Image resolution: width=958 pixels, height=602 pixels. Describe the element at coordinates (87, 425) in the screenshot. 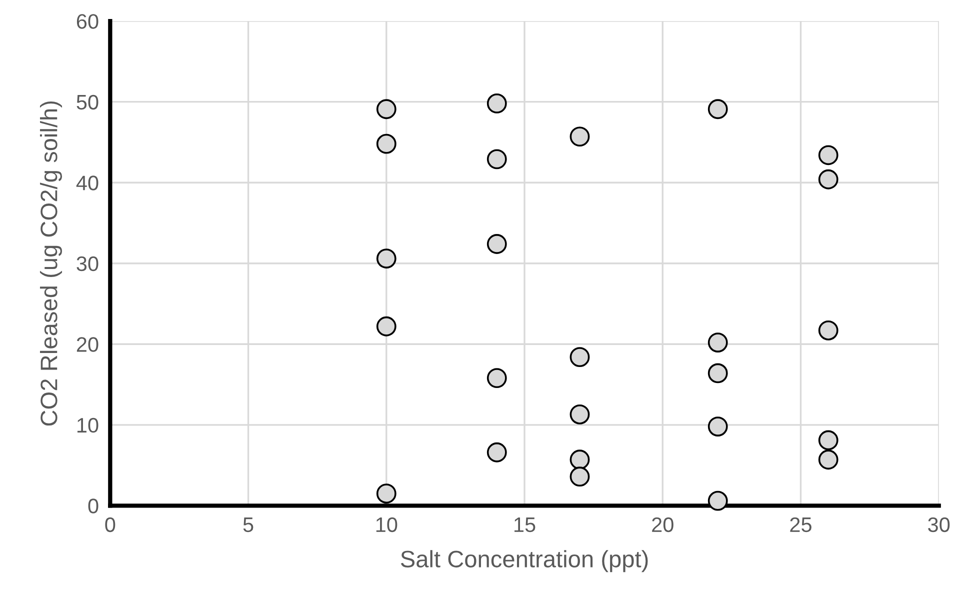

I see `y-tick-label: 10` at that location.